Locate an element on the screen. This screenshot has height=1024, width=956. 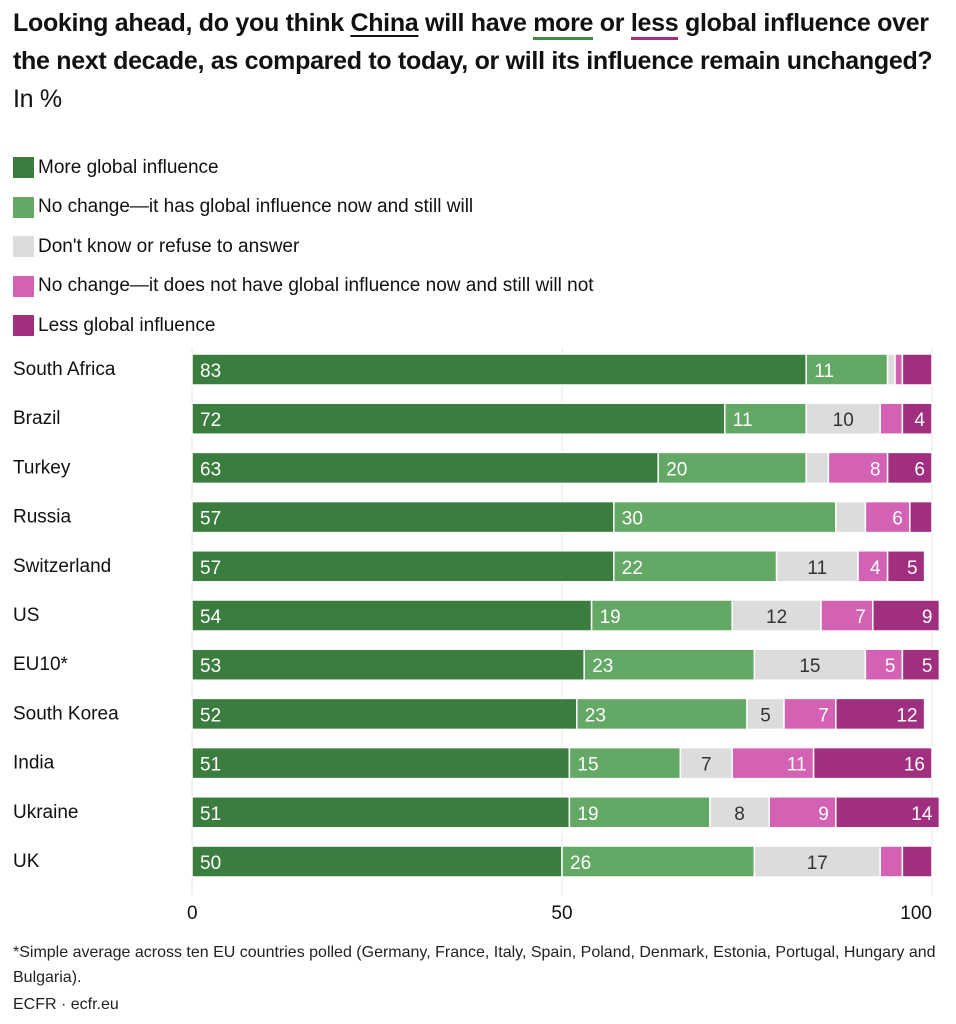
legend-label: Don't know or refuse to answer is located at coordinates (169, 246).